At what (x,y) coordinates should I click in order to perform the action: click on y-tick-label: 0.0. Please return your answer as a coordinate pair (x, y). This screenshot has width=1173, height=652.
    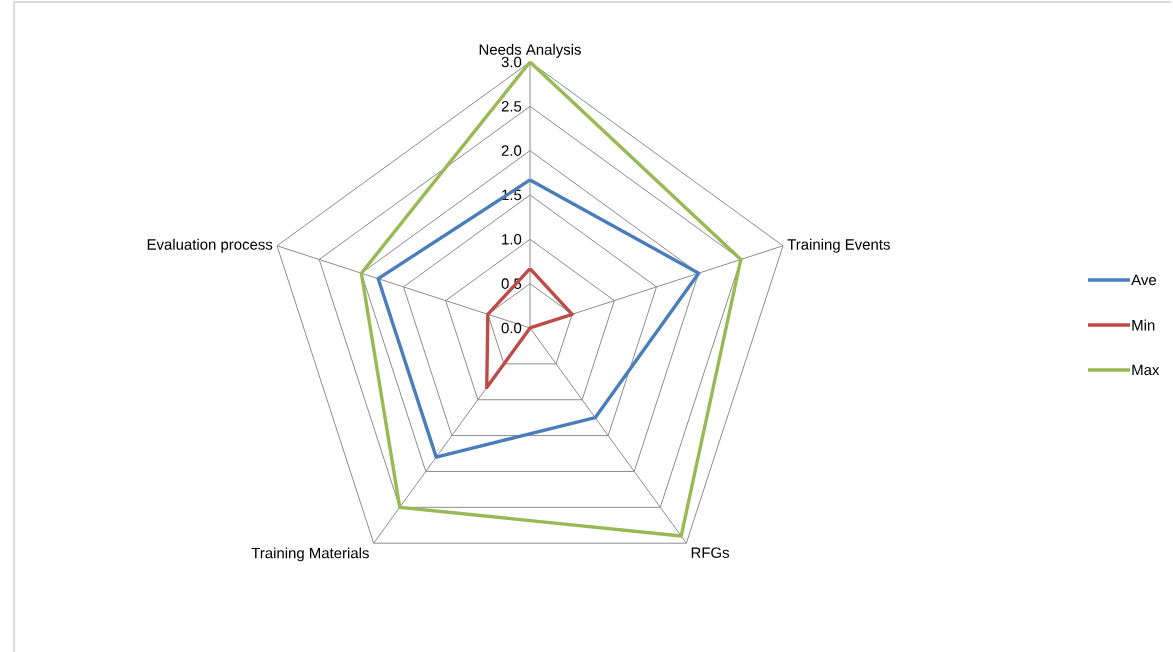
    Looking at the image, I should click on (511, 328).